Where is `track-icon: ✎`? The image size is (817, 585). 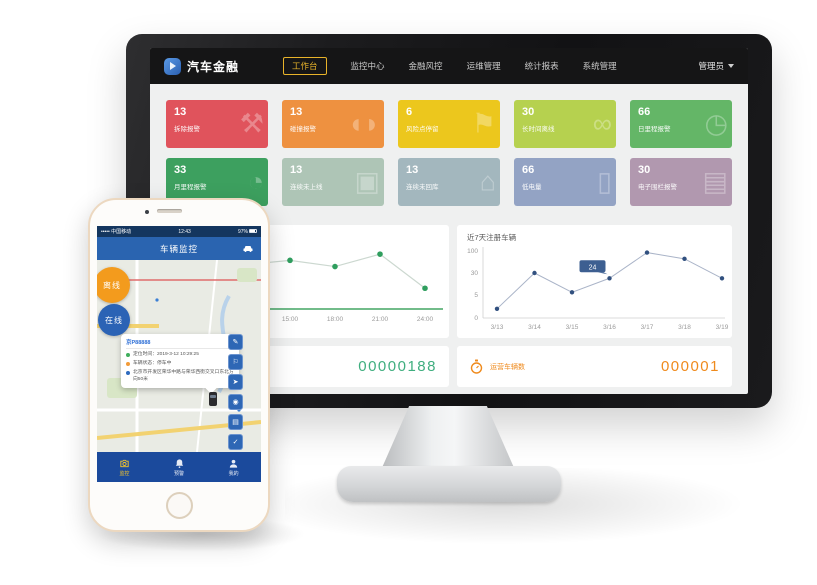 track-icon: ✎ is located at coordinates (235, 342).